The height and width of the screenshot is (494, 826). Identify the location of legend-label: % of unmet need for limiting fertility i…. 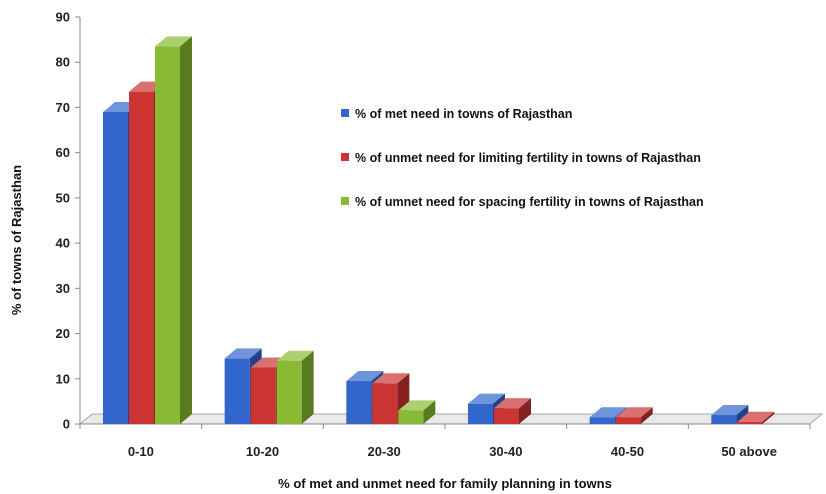
(528, 158).